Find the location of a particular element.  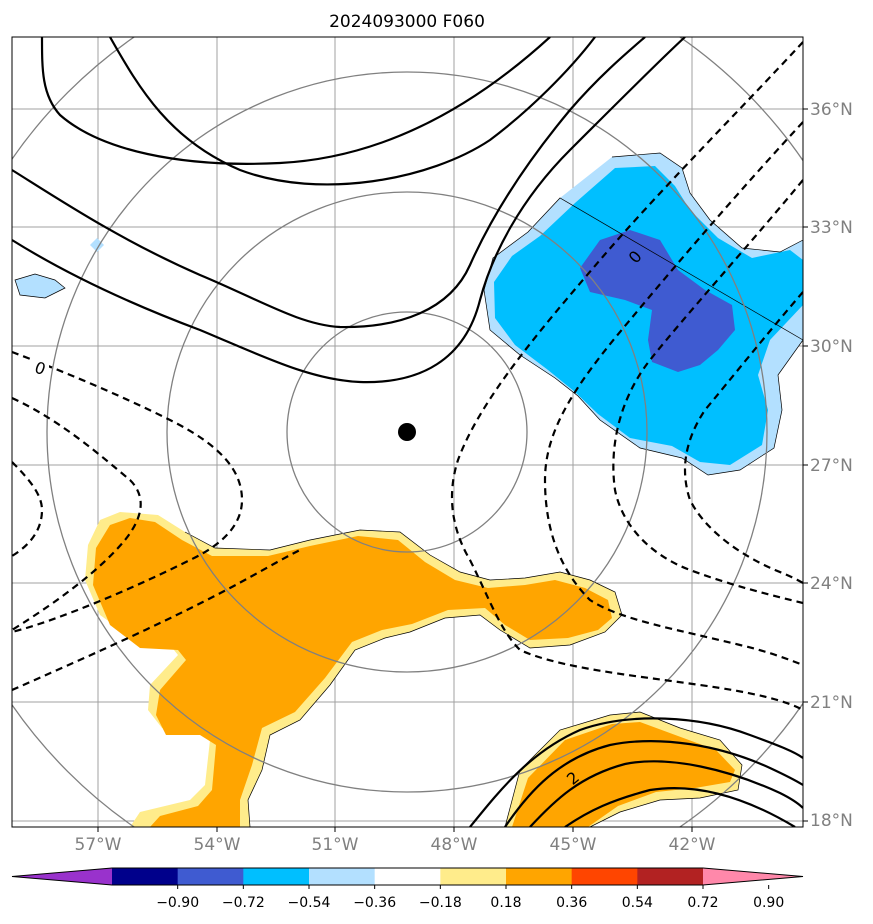

lon-label: 42°W is located at coordinates (692, 845).